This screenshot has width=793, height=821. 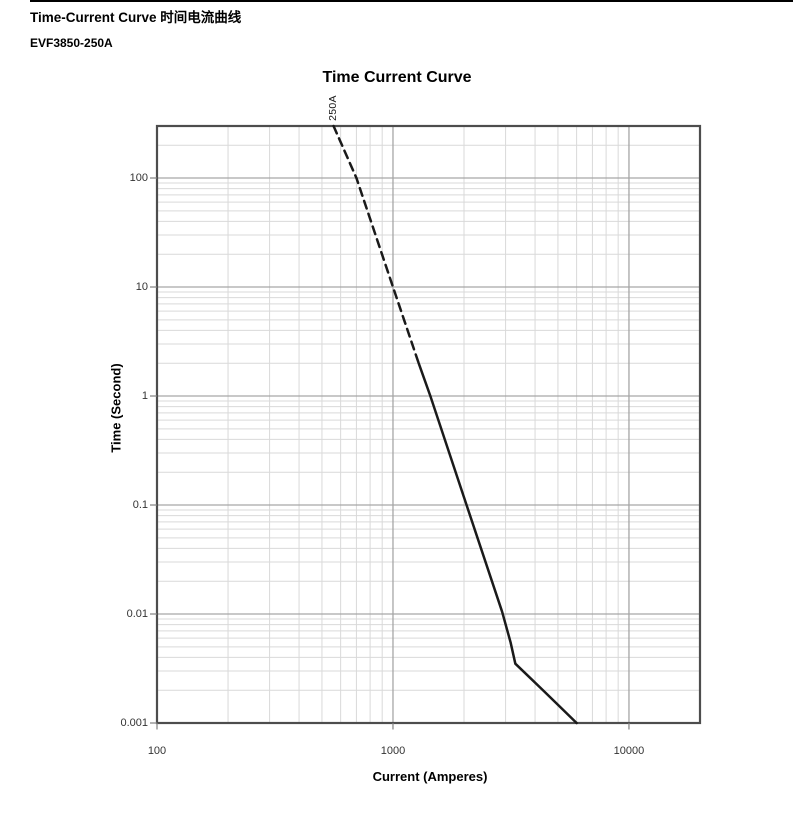 I want to click on y-tick-label: 0.01, so click(x=137, y=614).